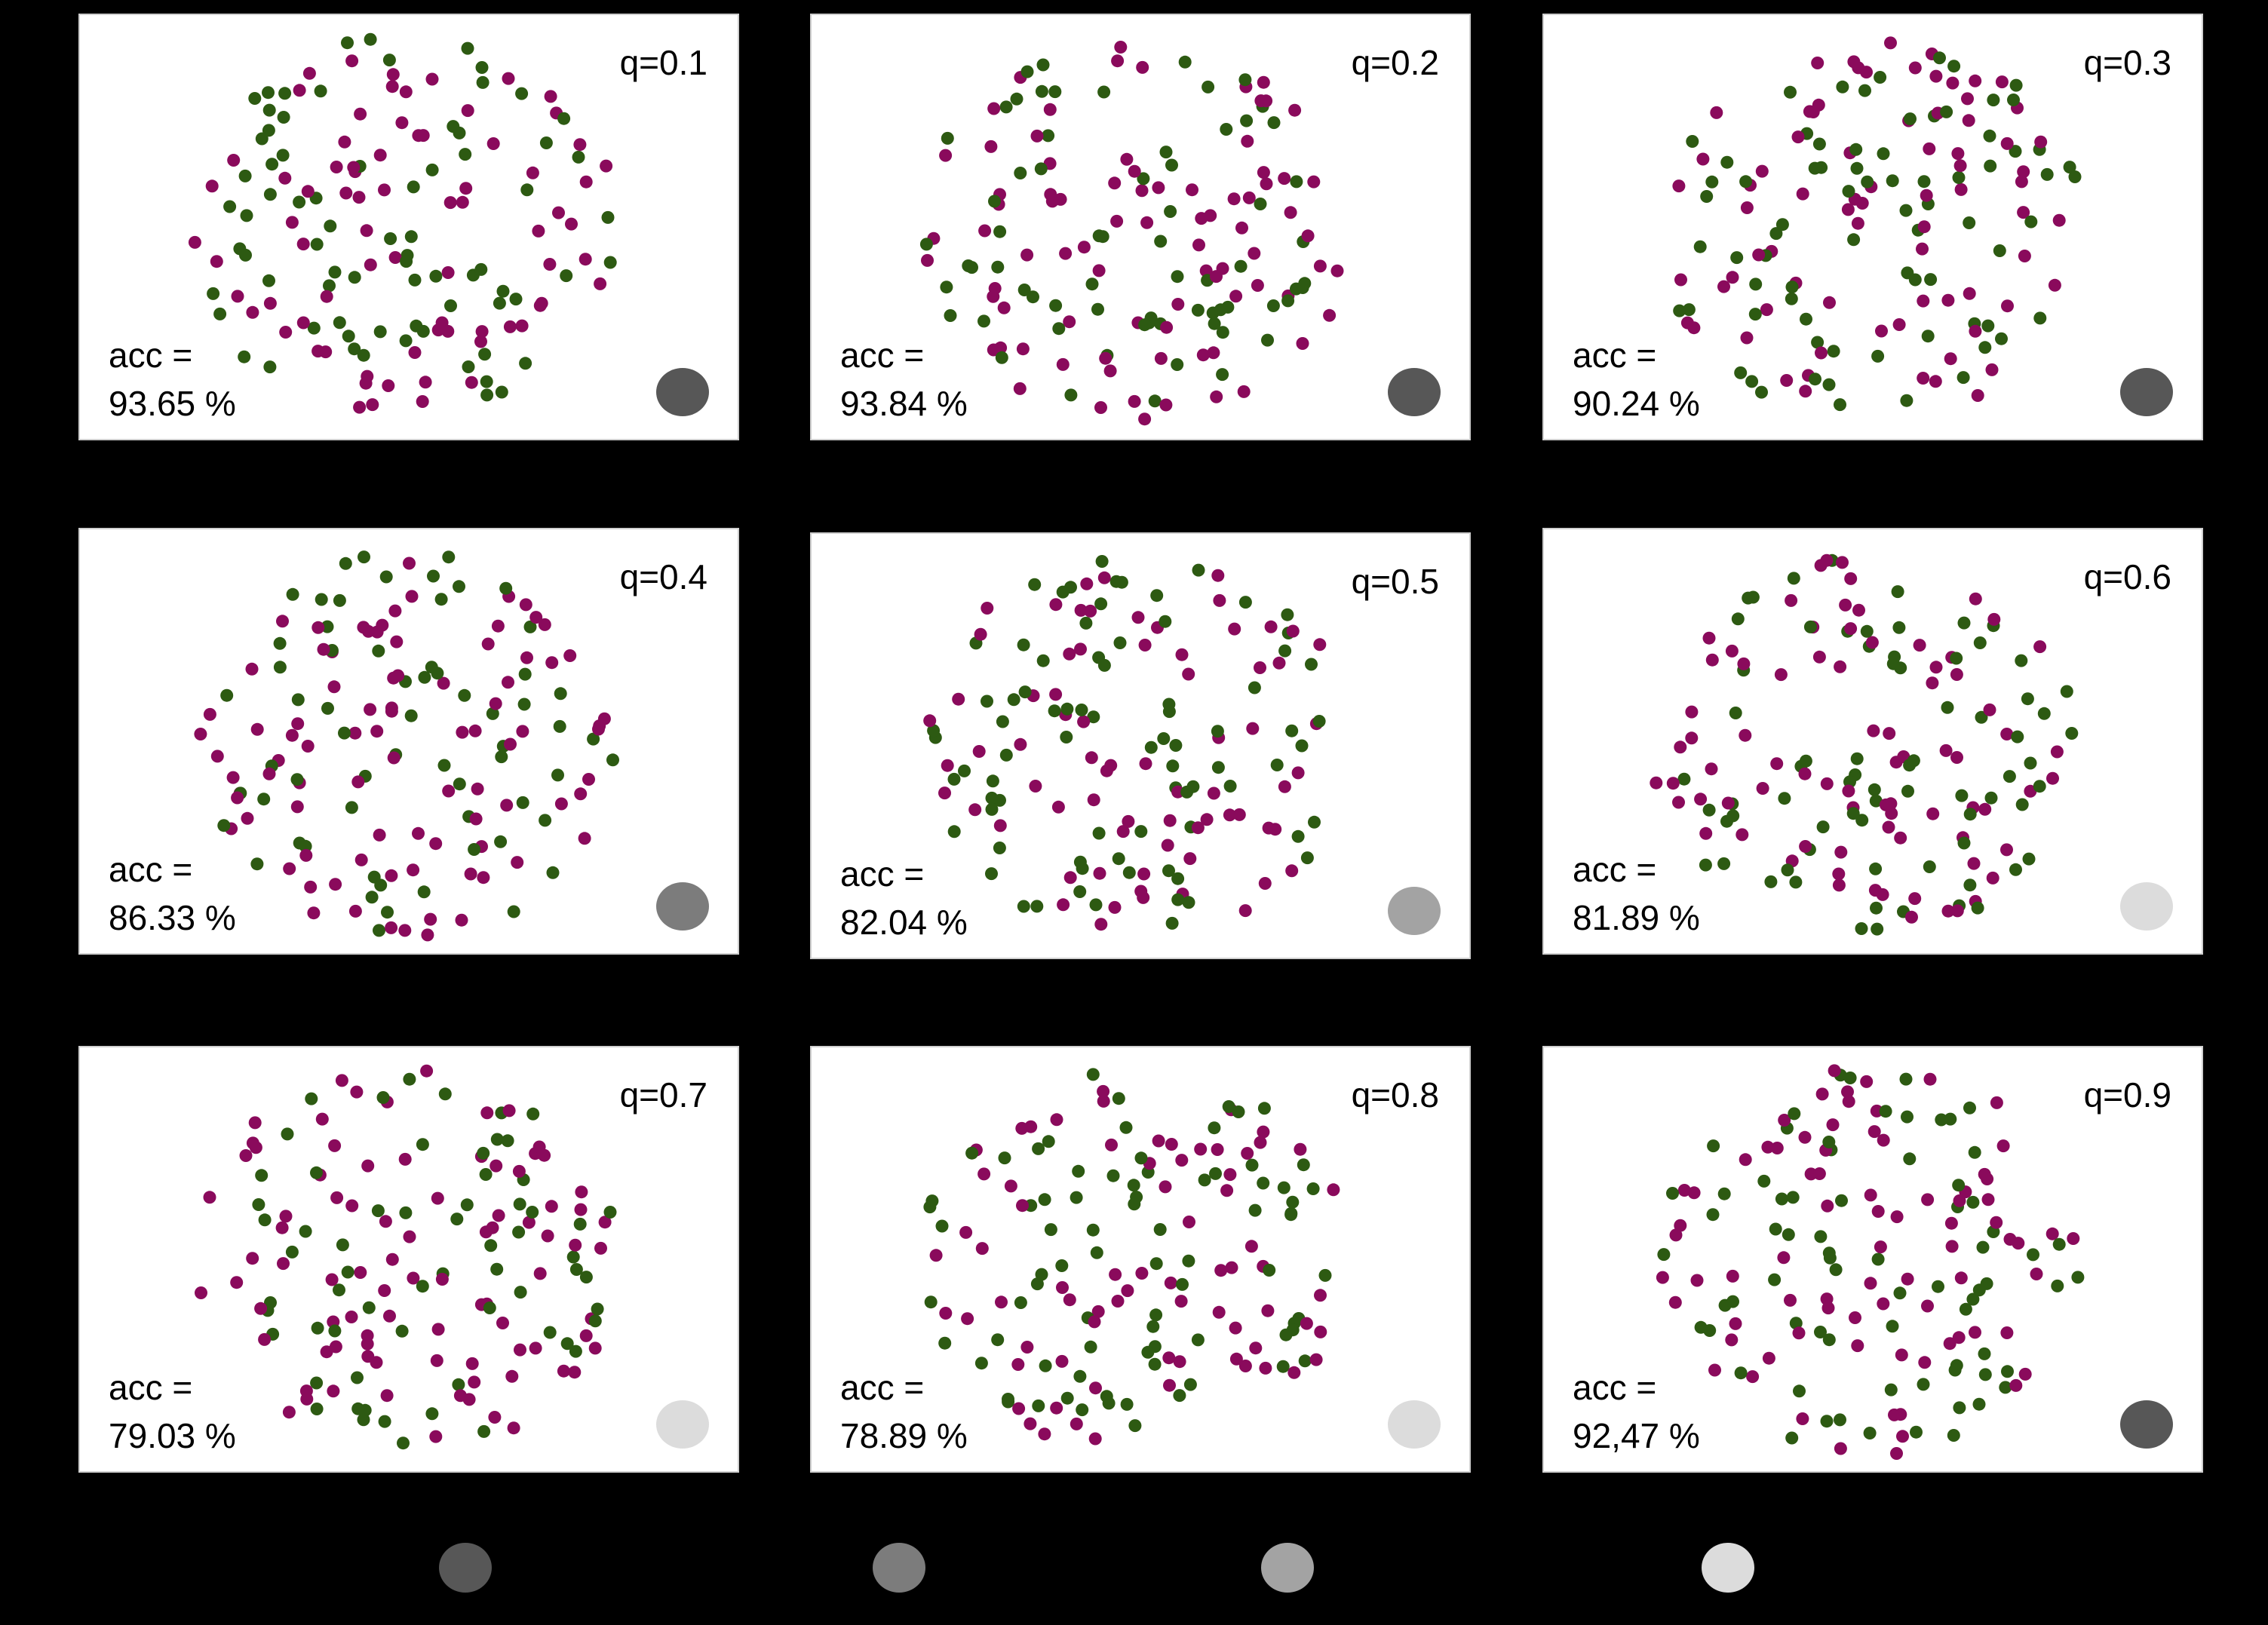 The width and height of the screenshot is (2268, 1625). I want to click on q-label: q=0.9, so click(2127, 1095).